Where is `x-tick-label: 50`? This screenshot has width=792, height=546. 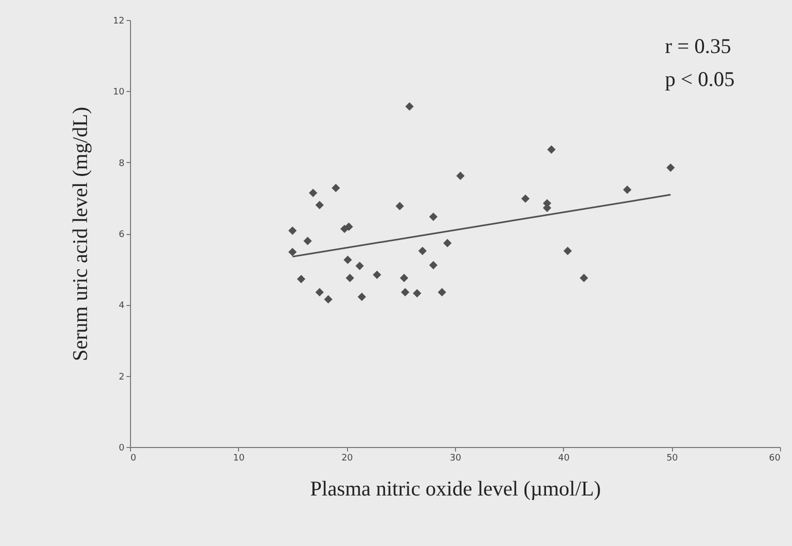 x-tick-label: 50 is located at coordinates (672, 459).